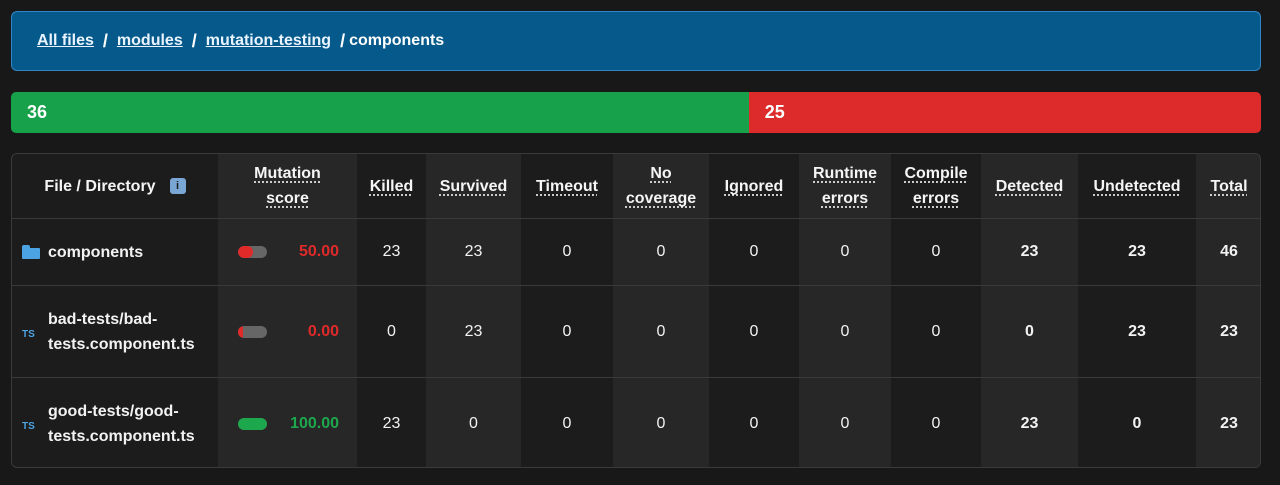 This screenshot has height=485, width=1280. I want to click on row-name-link: good-tests/good-tests.component.ts, so click(121, 423).